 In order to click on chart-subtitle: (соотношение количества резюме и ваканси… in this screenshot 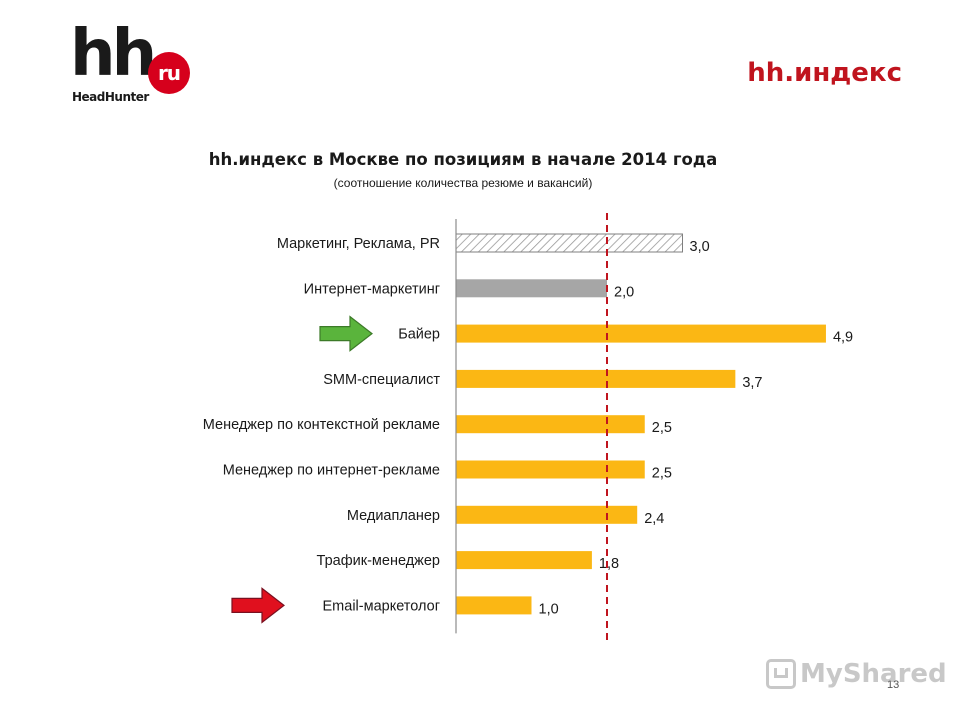, I will do `click(463, 183)`.